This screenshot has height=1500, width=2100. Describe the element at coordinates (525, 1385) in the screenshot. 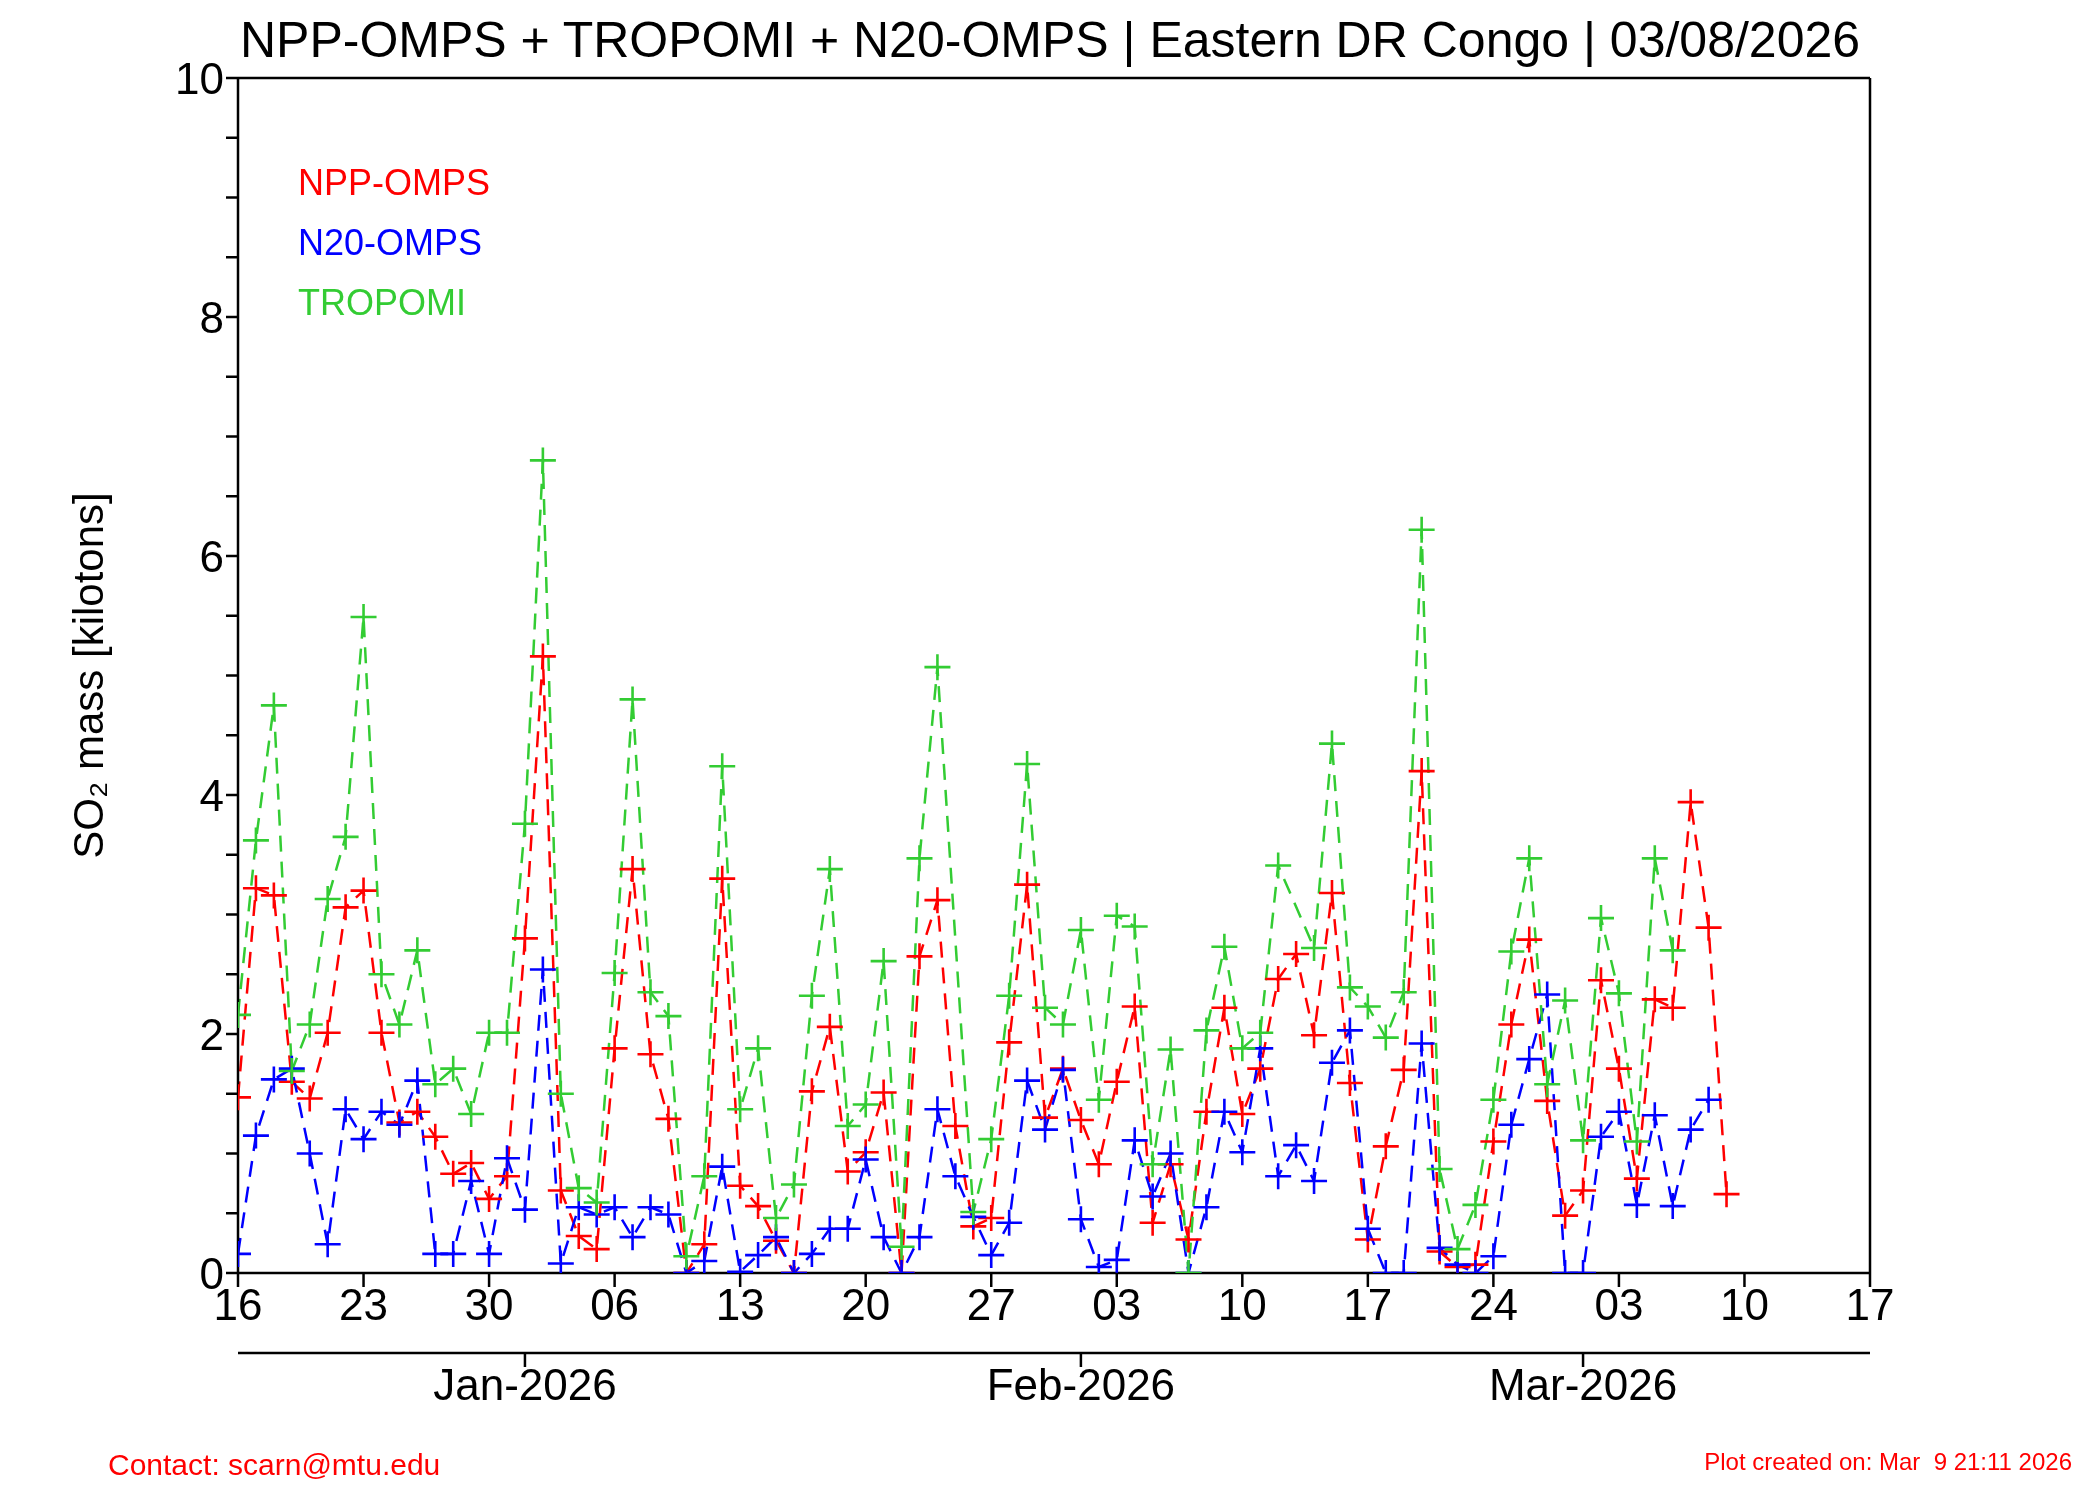

I see `x2-tick-label: Jan-2026` at that location.